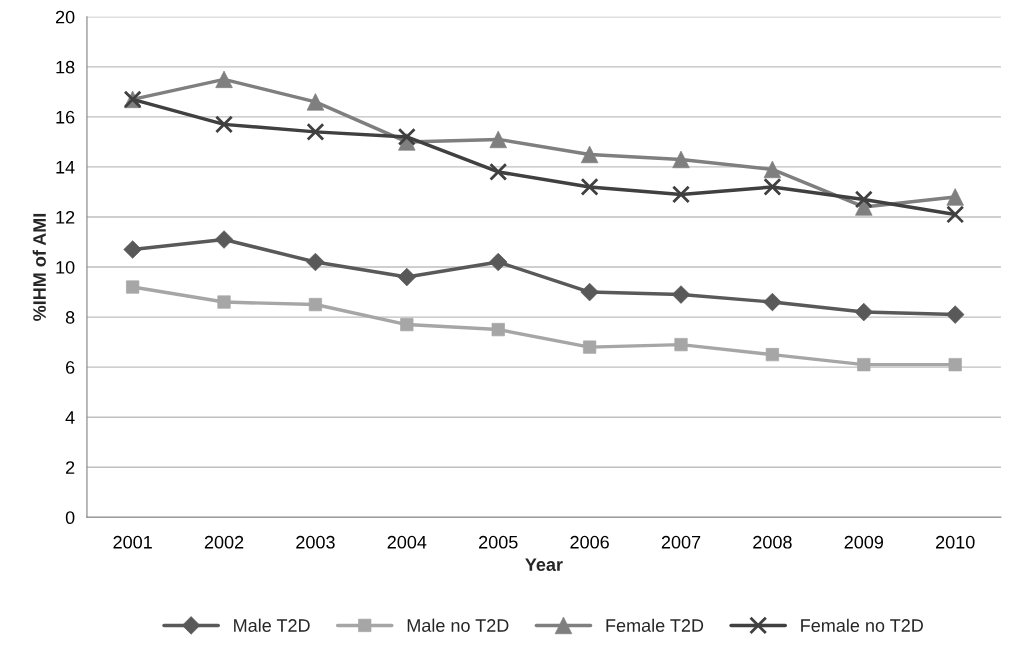  Describe the element at coordinates (458, 625) in the screenshot. I see `legend-label: Male no T2D` at that location.